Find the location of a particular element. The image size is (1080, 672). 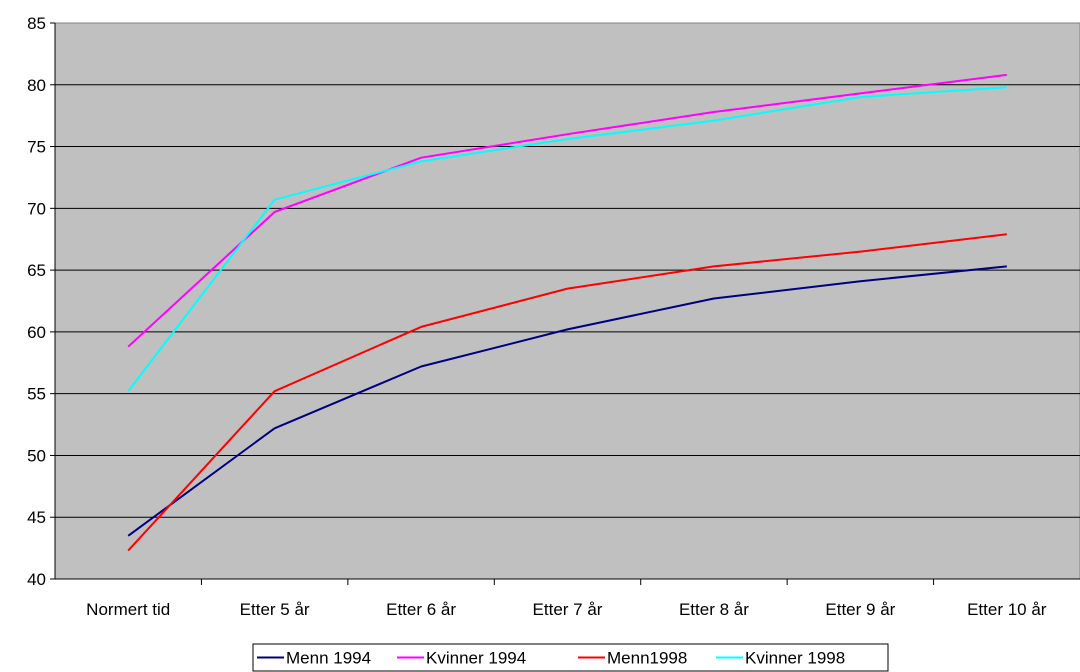

x-tick-label: Etter 9 år is located at coordinates (860, 609).